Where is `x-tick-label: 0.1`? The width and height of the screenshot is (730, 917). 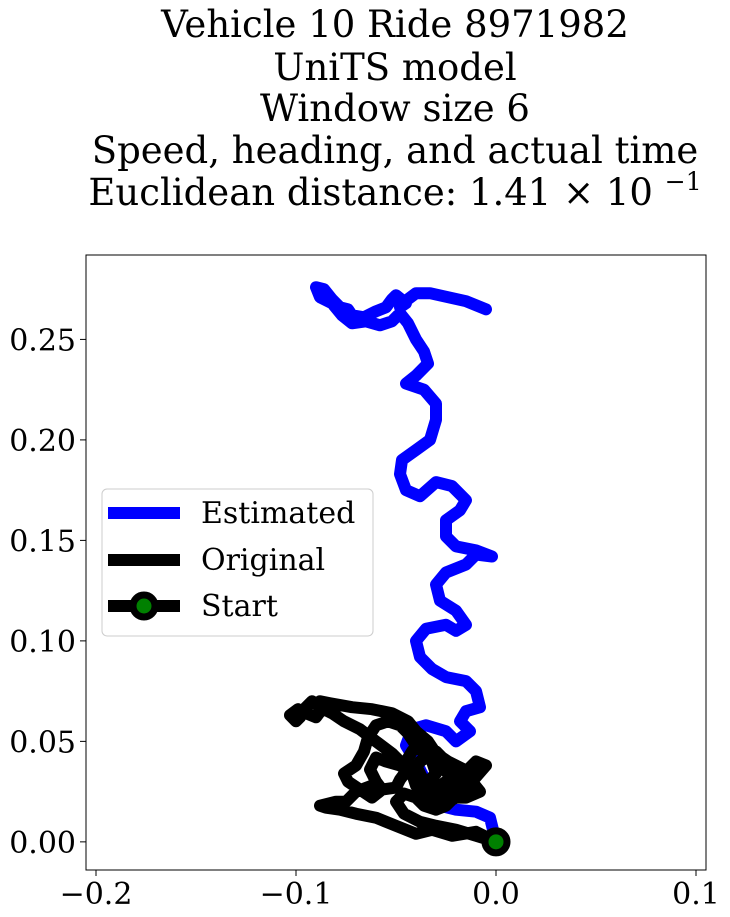
x-tick-label: 0.1 is located at coordinates (696, 894).